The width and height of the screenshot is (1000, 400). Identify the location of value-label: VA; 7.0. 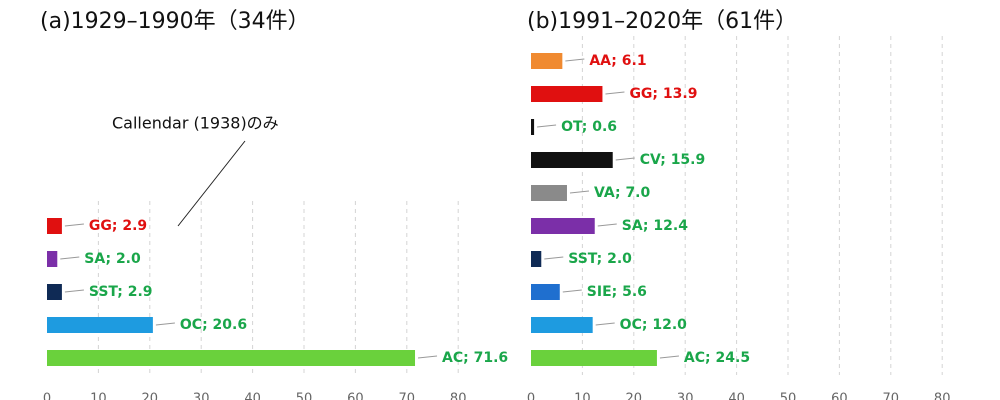
(622, 193).